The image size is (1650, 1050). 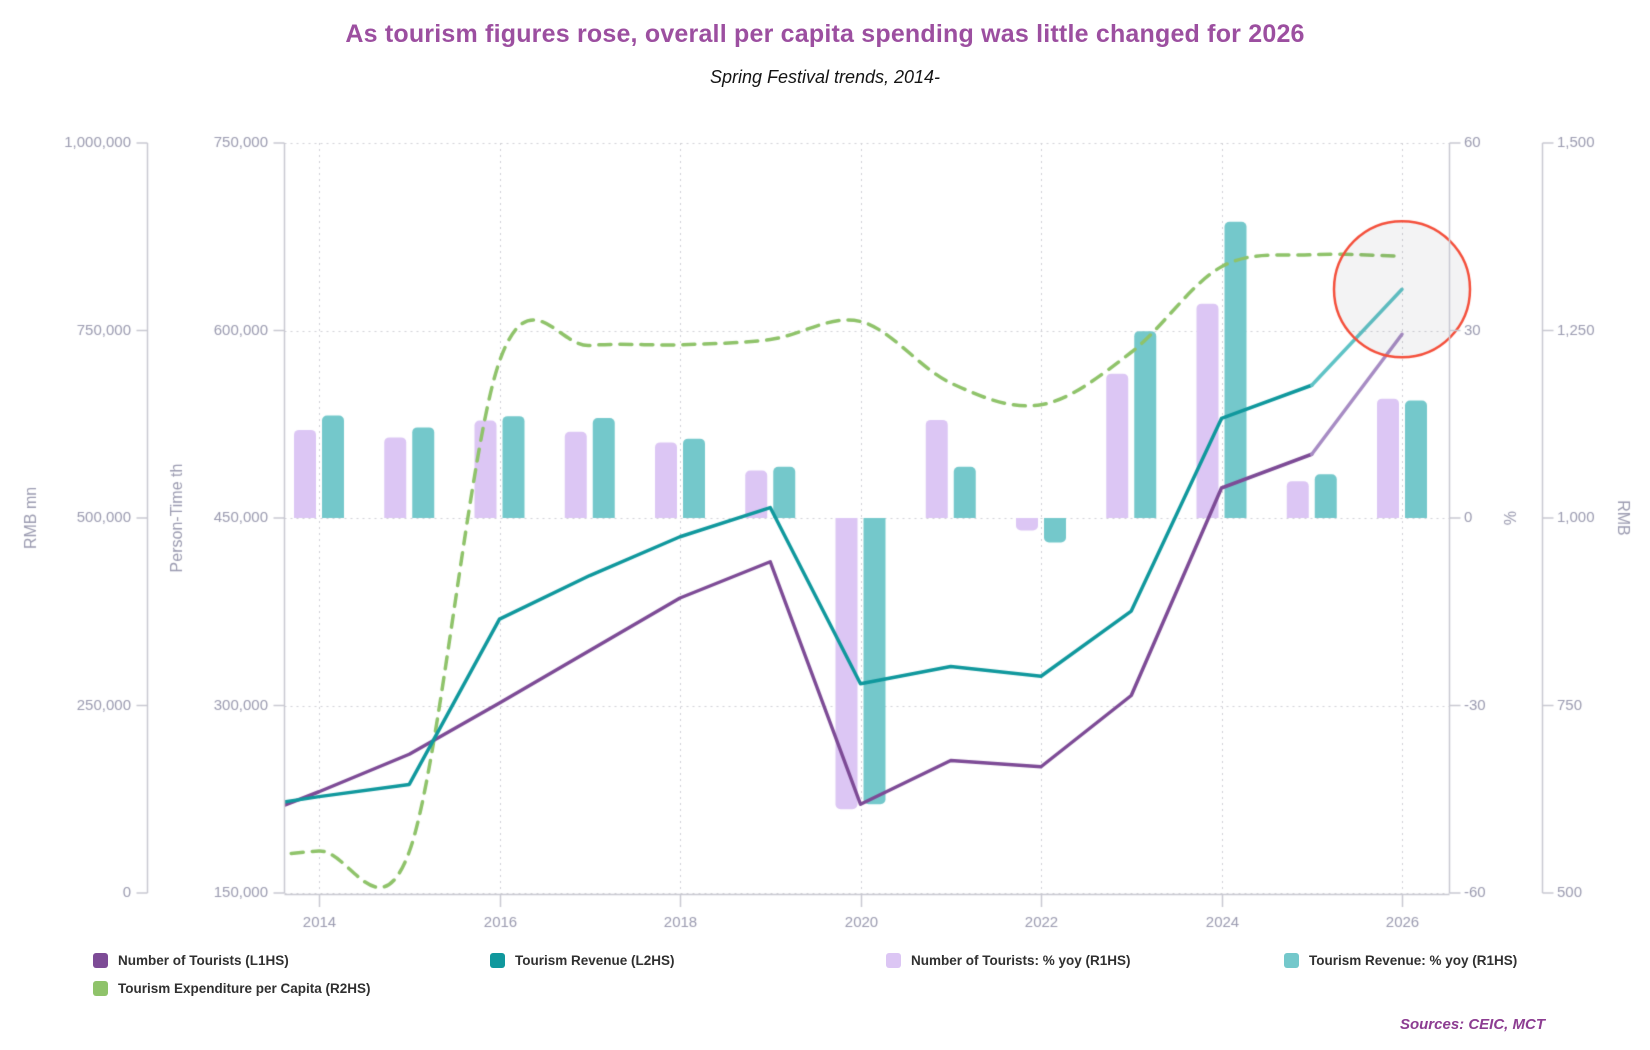 I want to click on legend-label: Tourism Revenue (L2HS), so click(x=595, y=960).